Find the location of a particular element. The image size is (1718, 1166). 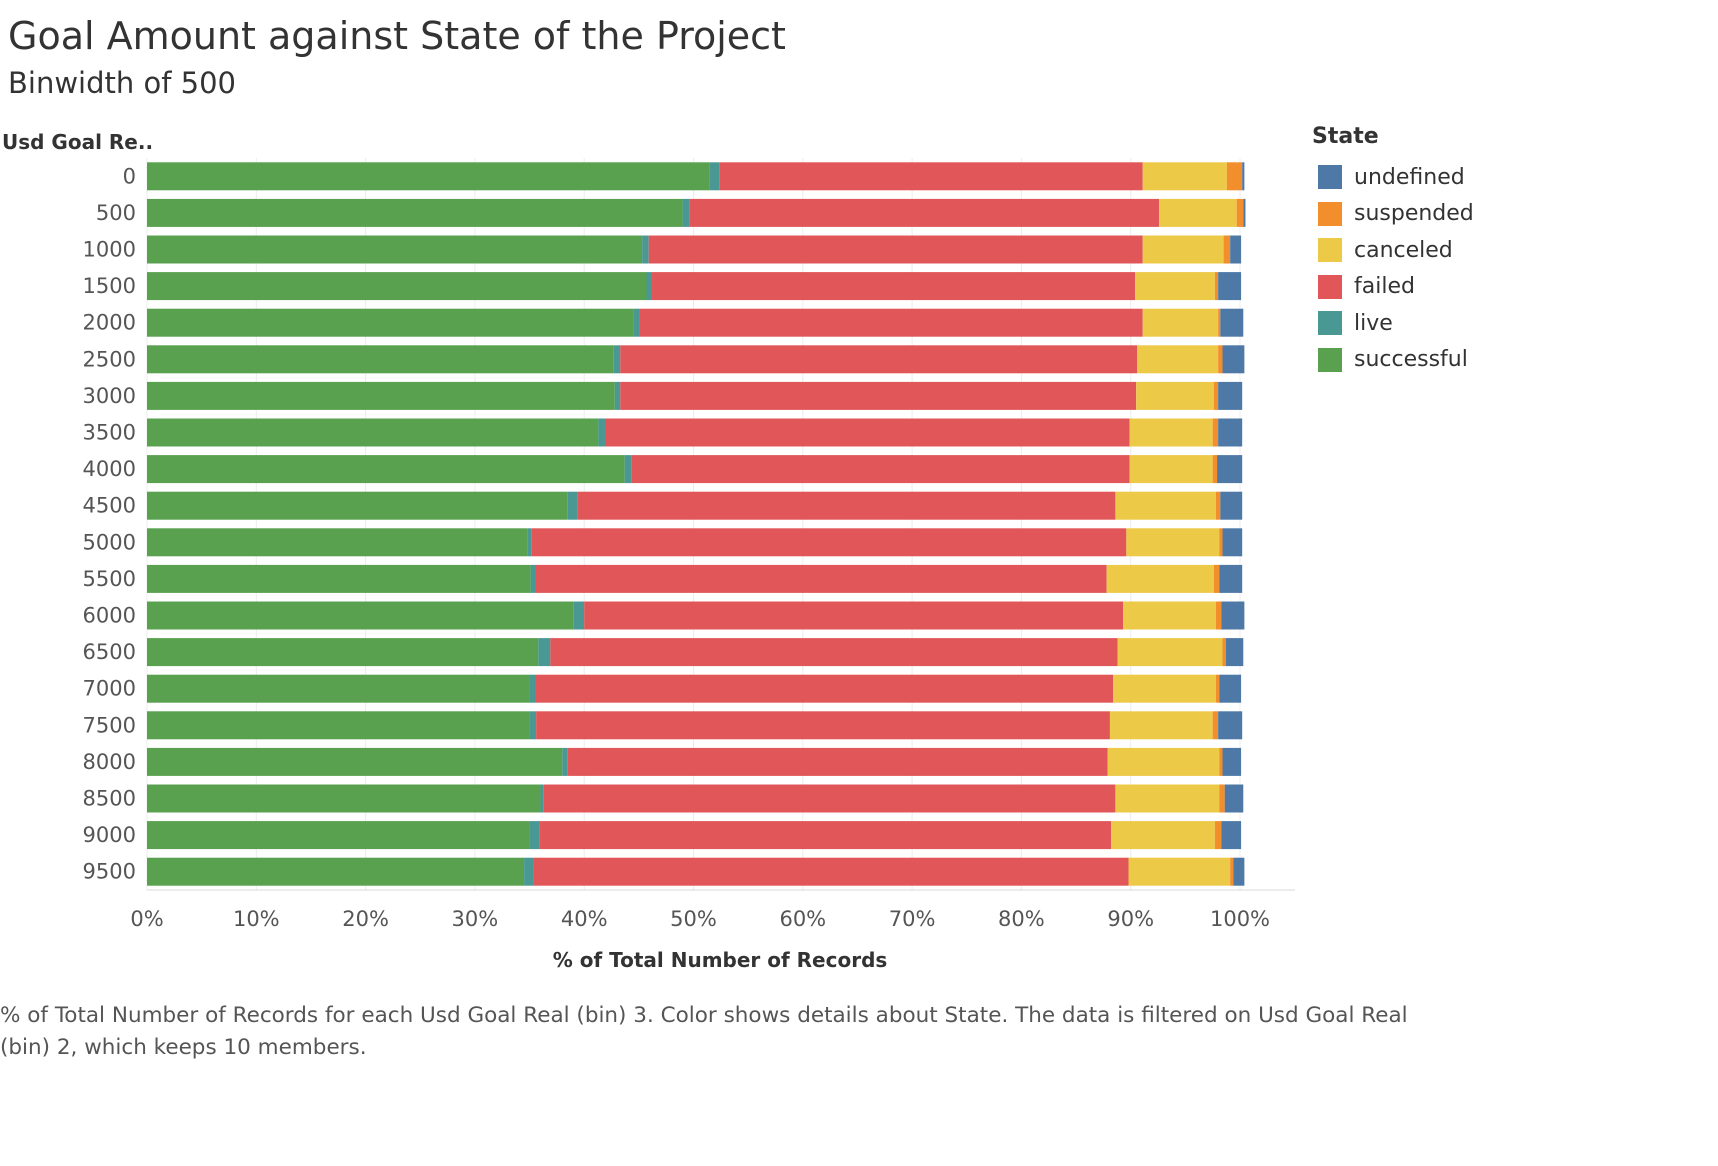

legend-item-undefined: undefined is located at coordinates (1393, 177).